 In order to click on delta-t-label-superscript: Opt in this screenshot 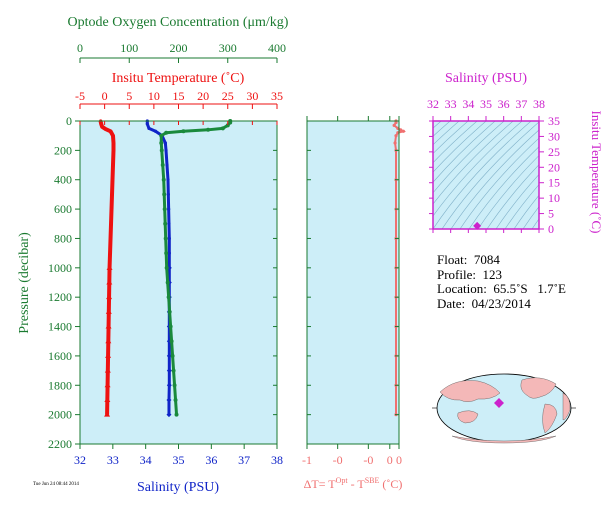, I will do `click(342, 480)`.